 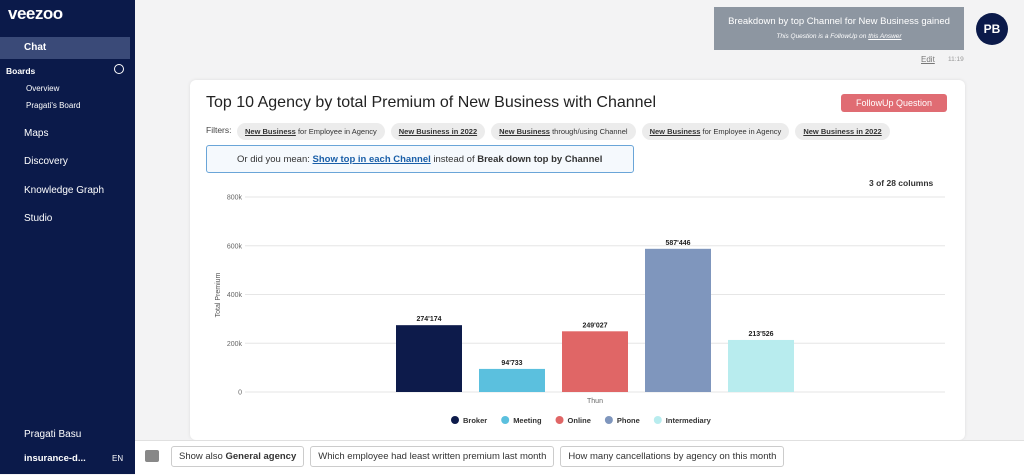 I want to click on followup-note: This Question is a FollowUp on, so click(x=821, y=36).